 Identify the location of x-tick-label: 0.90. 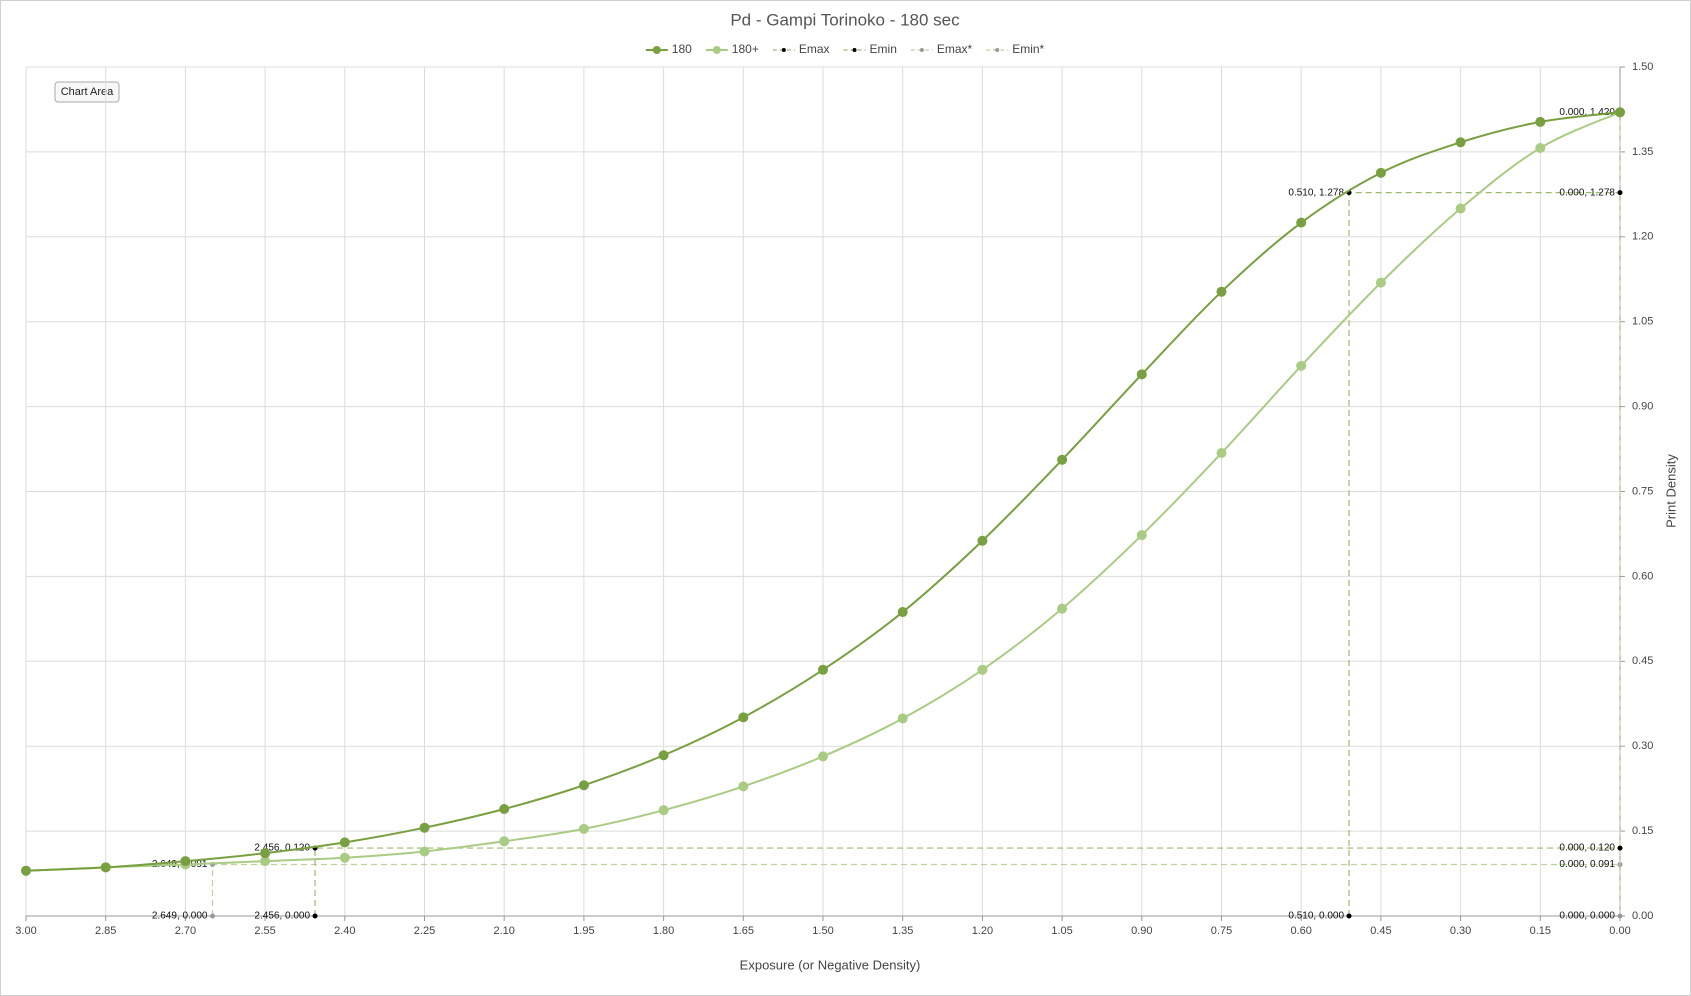
(1141, 931).